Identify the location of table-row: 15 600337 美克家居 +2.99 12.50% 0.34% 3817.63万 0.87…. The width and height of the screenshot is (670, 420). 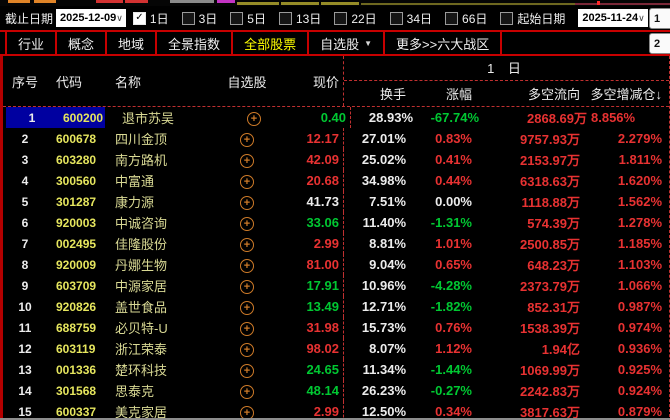
(336, 410).